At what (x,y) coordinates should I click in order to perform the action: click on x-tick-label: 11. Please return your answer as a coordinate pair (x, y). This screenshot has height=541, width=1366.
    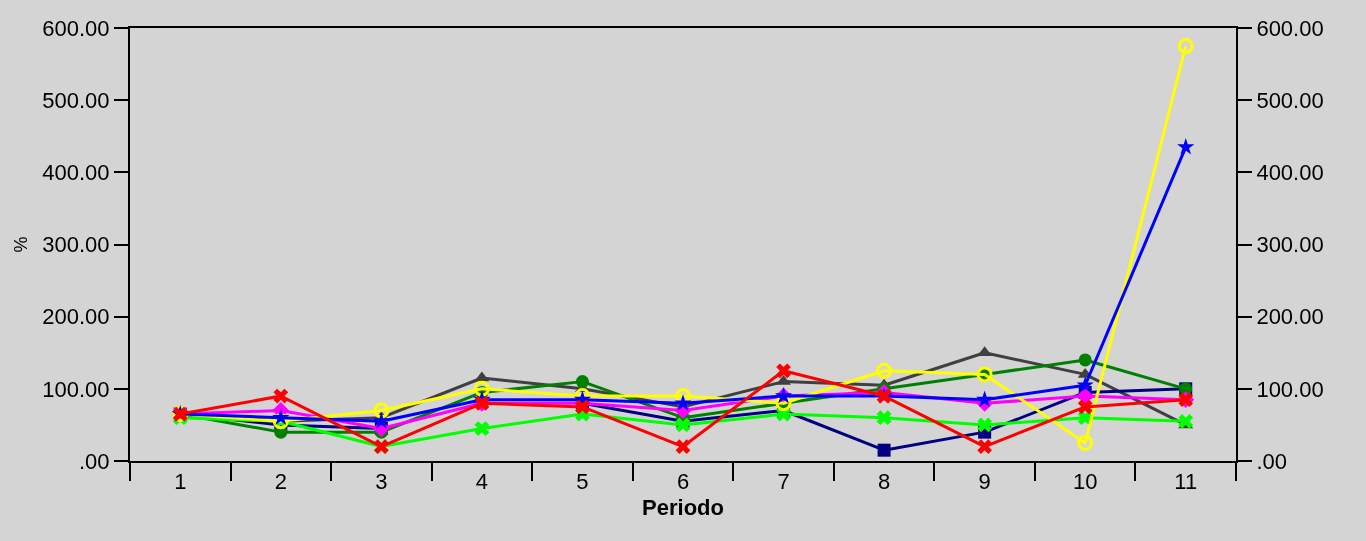
    Looking at the image, I should click on (1186, 482).